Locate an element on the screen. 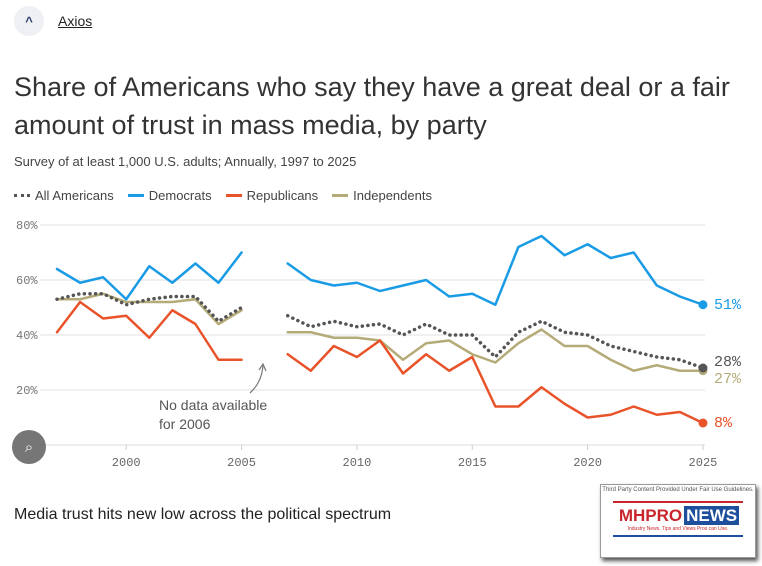  end-label: 8% is located at coordinates (723, 423).